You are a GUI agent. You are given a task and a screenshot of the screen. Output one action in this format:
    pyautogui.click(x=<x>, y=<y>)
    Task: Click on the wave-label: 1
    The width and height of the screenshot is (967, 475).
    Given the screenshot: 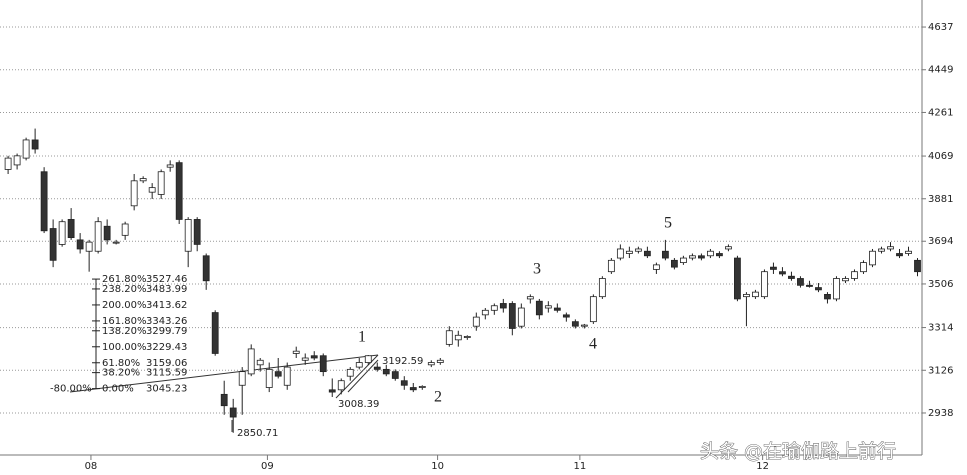 What is the action you would take?
    pyautogui.click(x=362, y=337)
    